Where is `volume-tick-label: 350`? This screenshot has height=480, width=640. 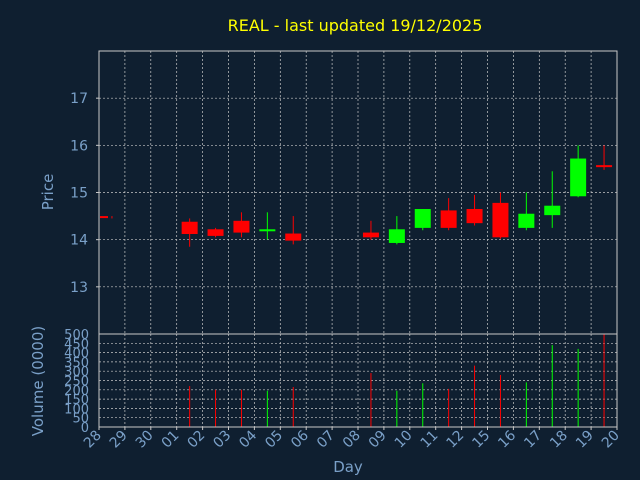
volume-tick-label: 350 is located at coordinates (76, 363).